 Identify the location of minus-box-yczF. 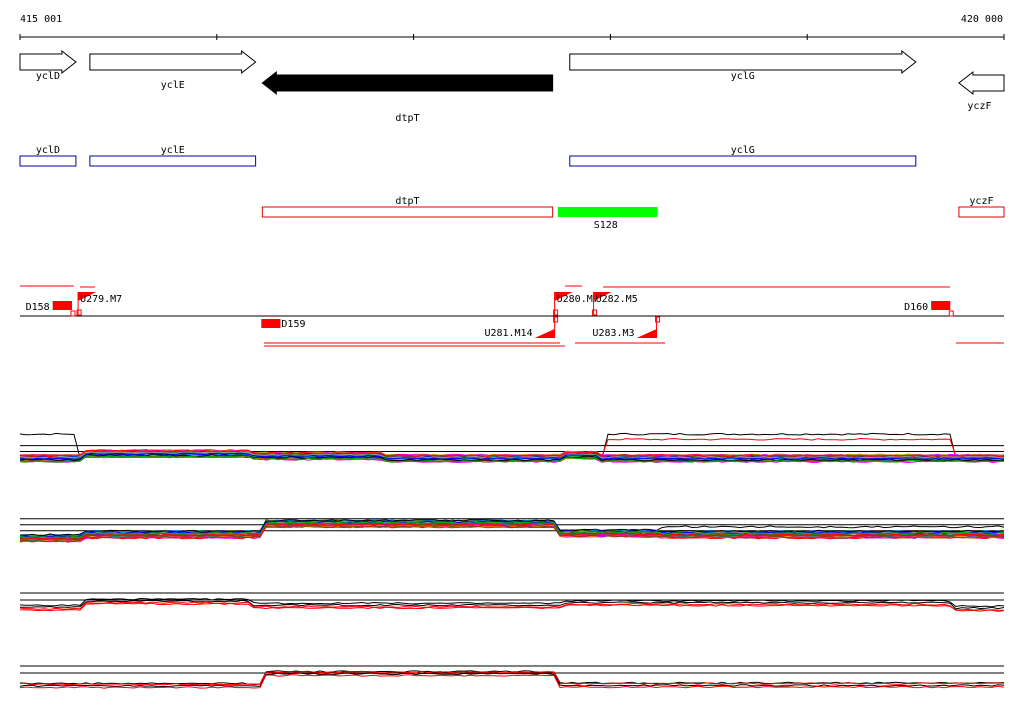
(981, 212).